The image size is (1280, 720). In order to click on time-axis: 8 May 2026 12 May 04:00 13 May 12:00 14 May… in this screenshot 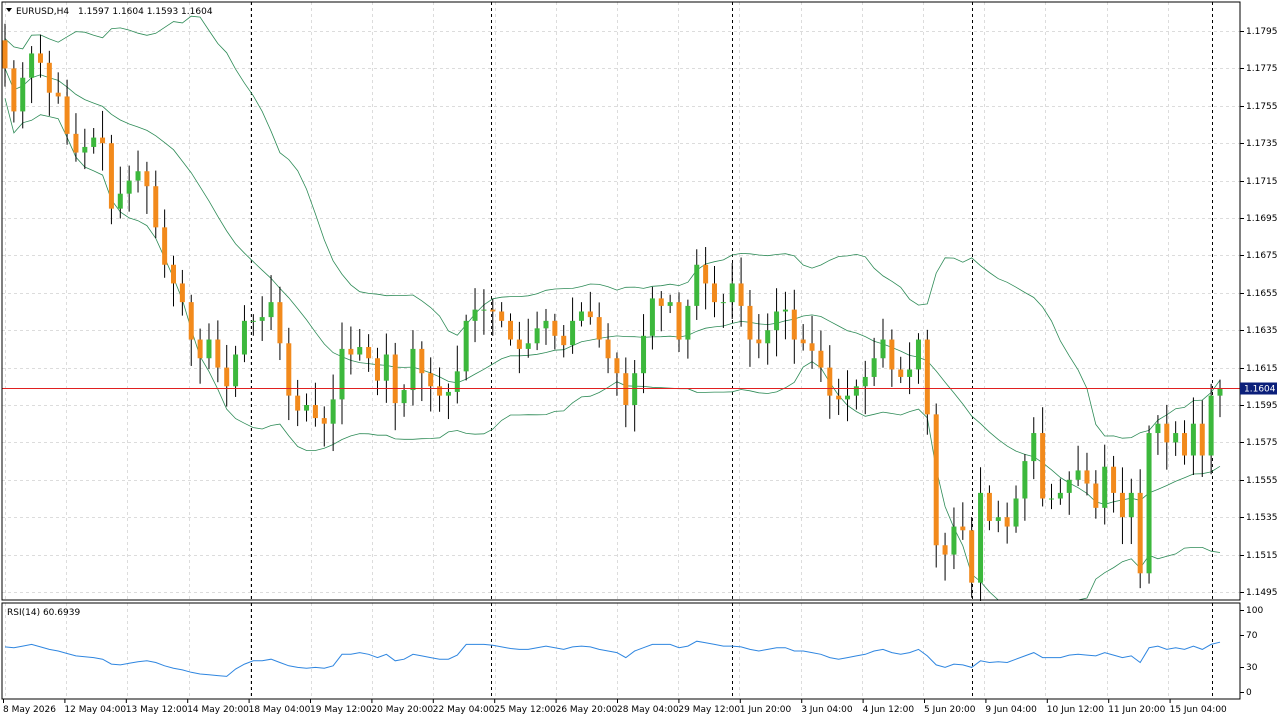, I will do `click(615, 707)`.